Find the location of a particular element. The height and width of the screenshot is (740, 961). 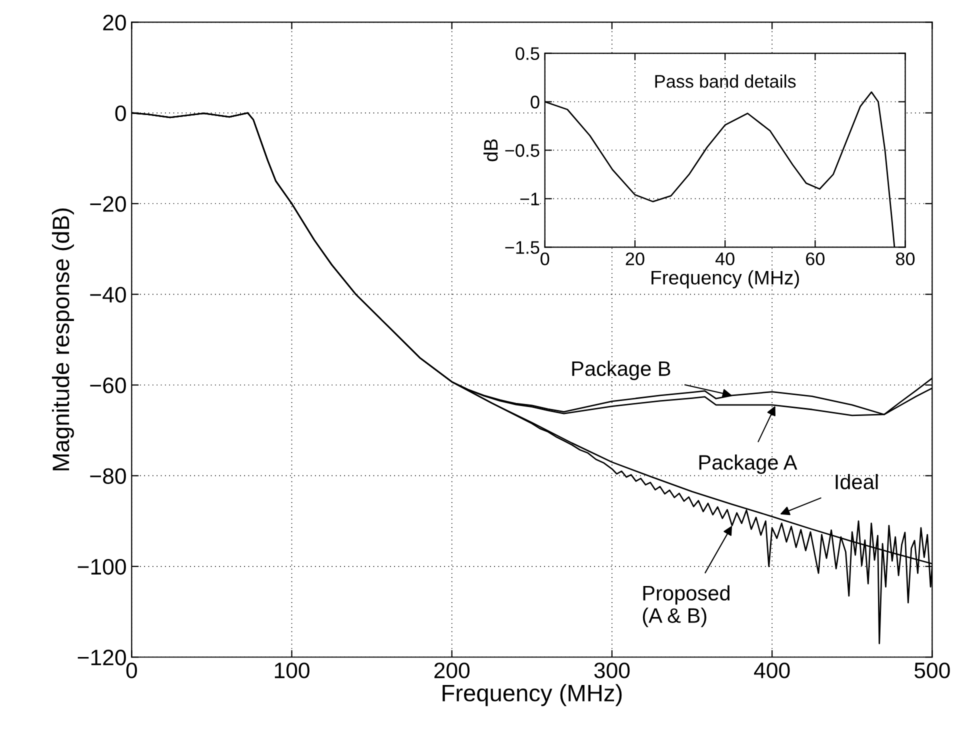

annotation: Ideal is located at coordinates (857, 482).